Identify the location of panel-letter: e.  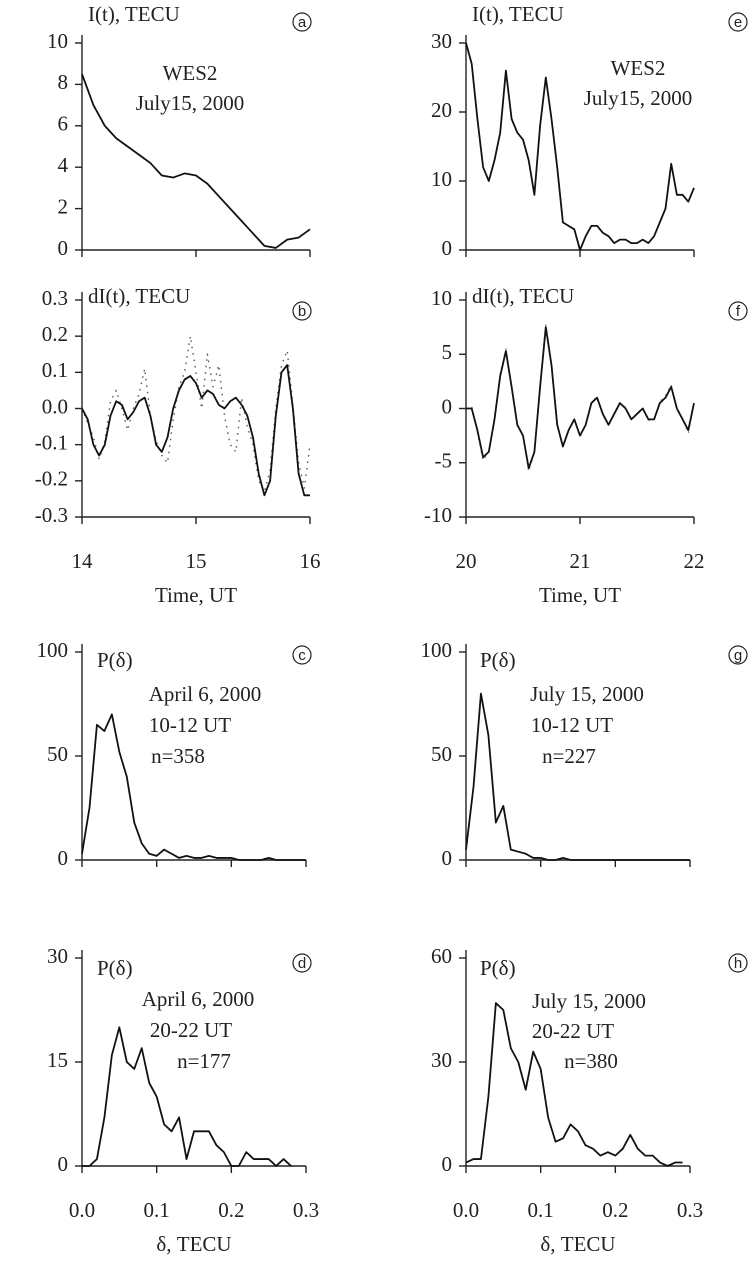
(738, 22).